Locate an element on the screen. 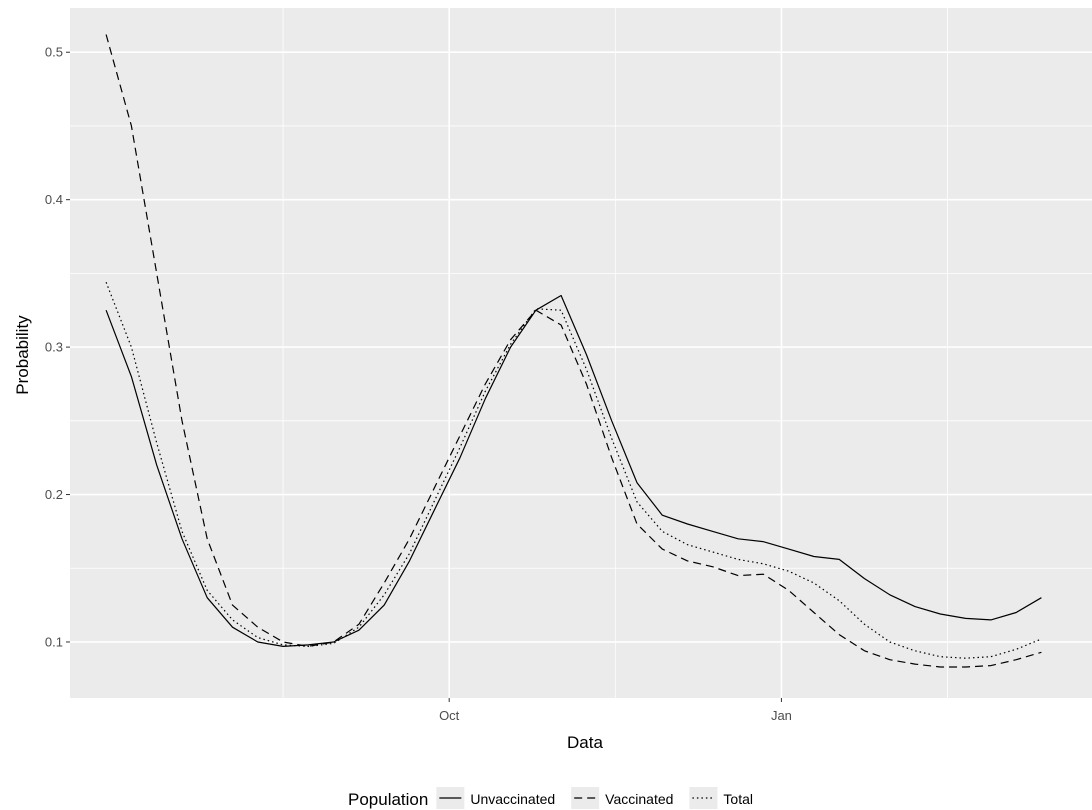 This screenshot has height=810, width=1092. legend-key-vaccinated is located at coordinates (585, 798).